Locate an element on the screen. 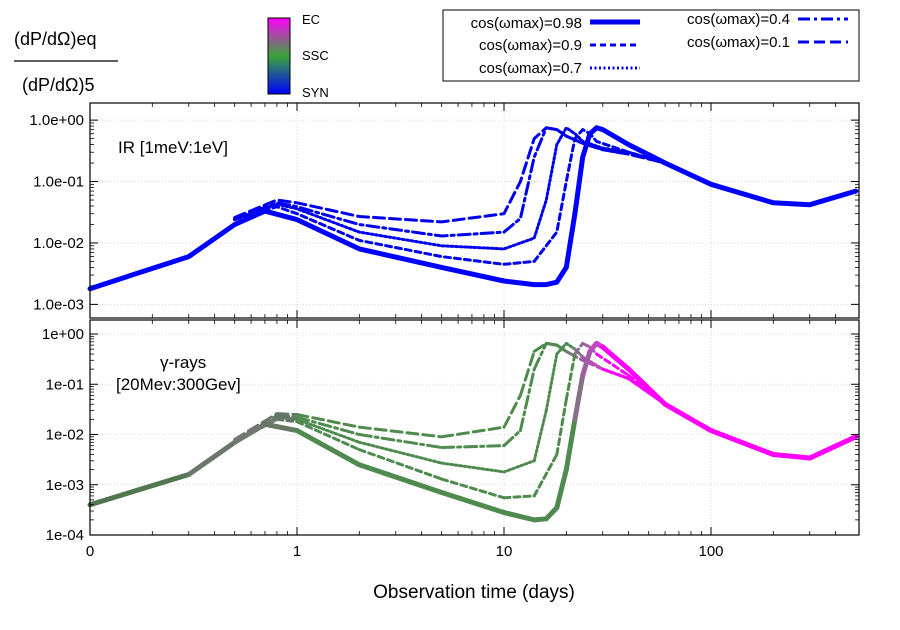 This screenshot has height=630, width=900. colorbar: EC SSC SYN is located at coordinates (298, 56).